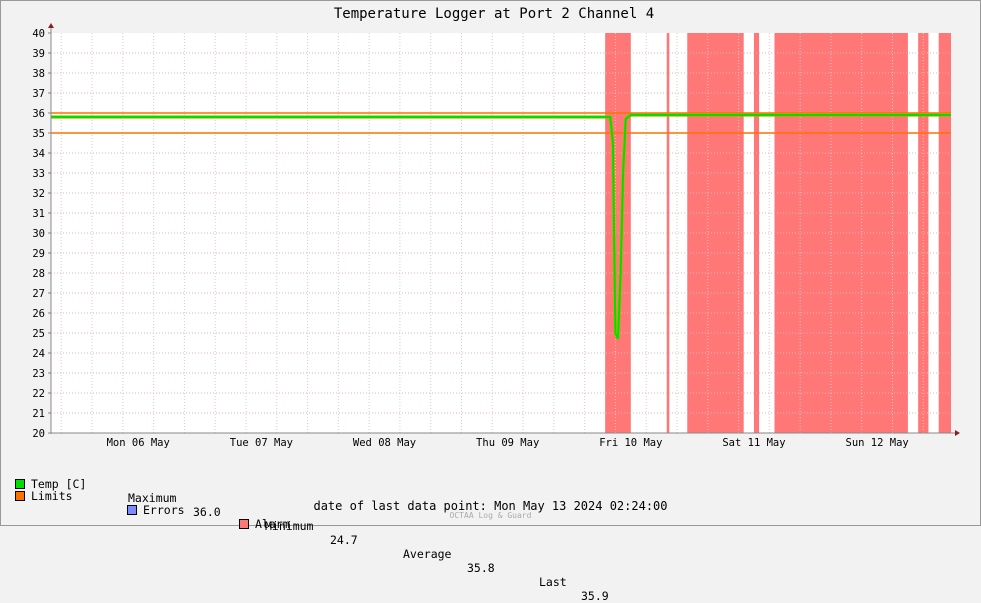 The image size is (981, 603). Describe the element at coordinates (38, 214) in the screenshot. I see `y-tick-label: 31` at that location.